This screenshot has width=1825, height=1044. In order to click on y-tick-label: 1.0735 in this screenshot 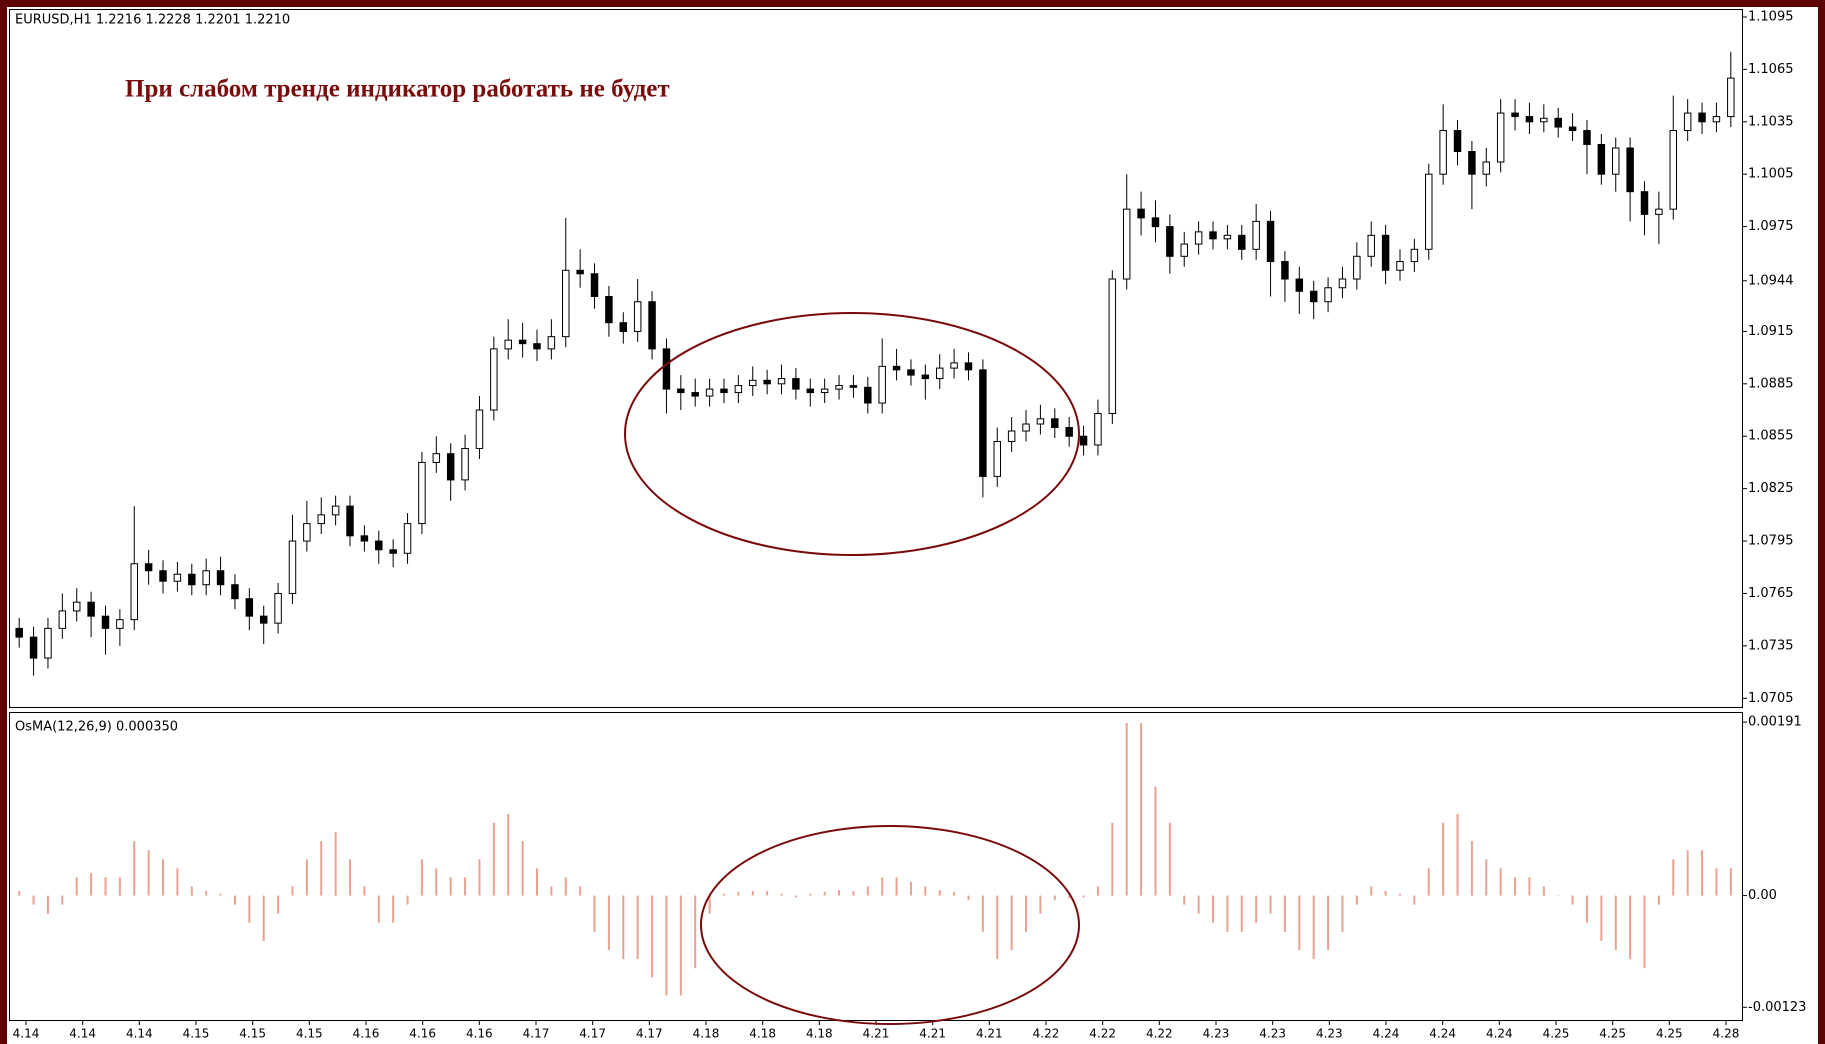, I will do `click(1771, 645)`.